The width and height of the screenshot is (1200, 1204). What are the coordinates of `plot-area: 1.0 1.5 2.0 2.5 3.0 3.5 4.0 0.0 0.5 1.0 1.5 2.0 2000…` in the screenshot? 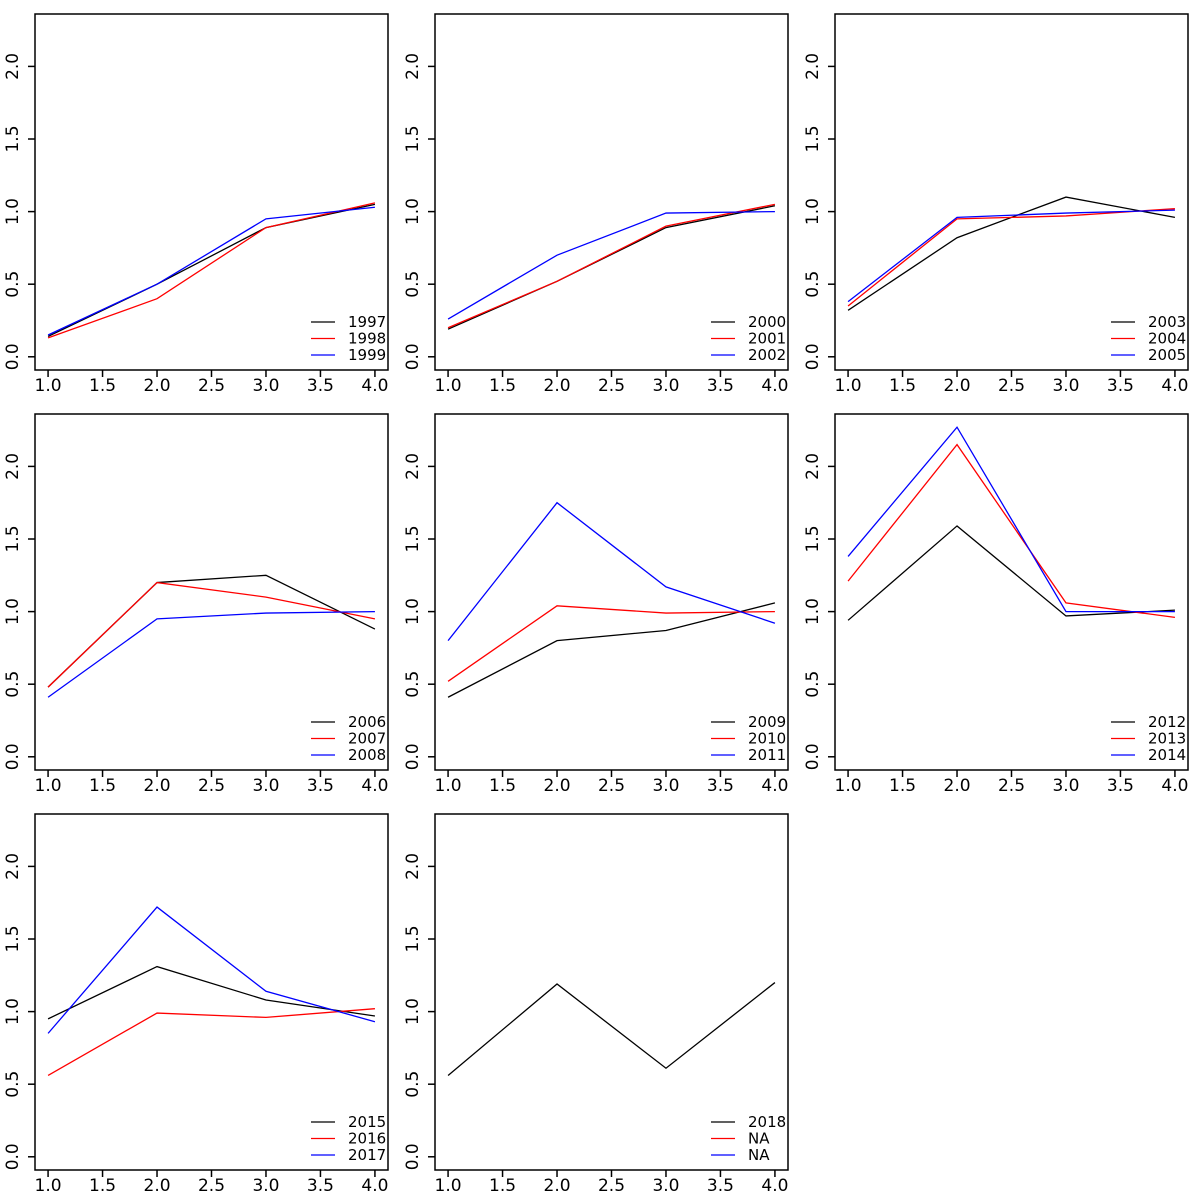 It's located at (596, 204).